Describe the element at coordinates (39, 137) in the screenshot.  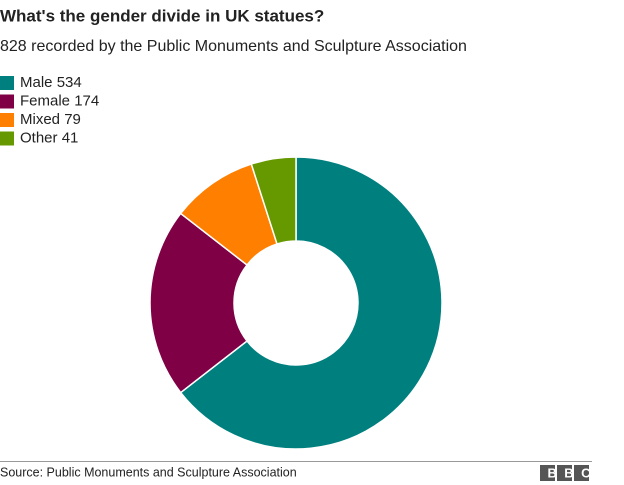
I see `legend-label: Other` at that location.